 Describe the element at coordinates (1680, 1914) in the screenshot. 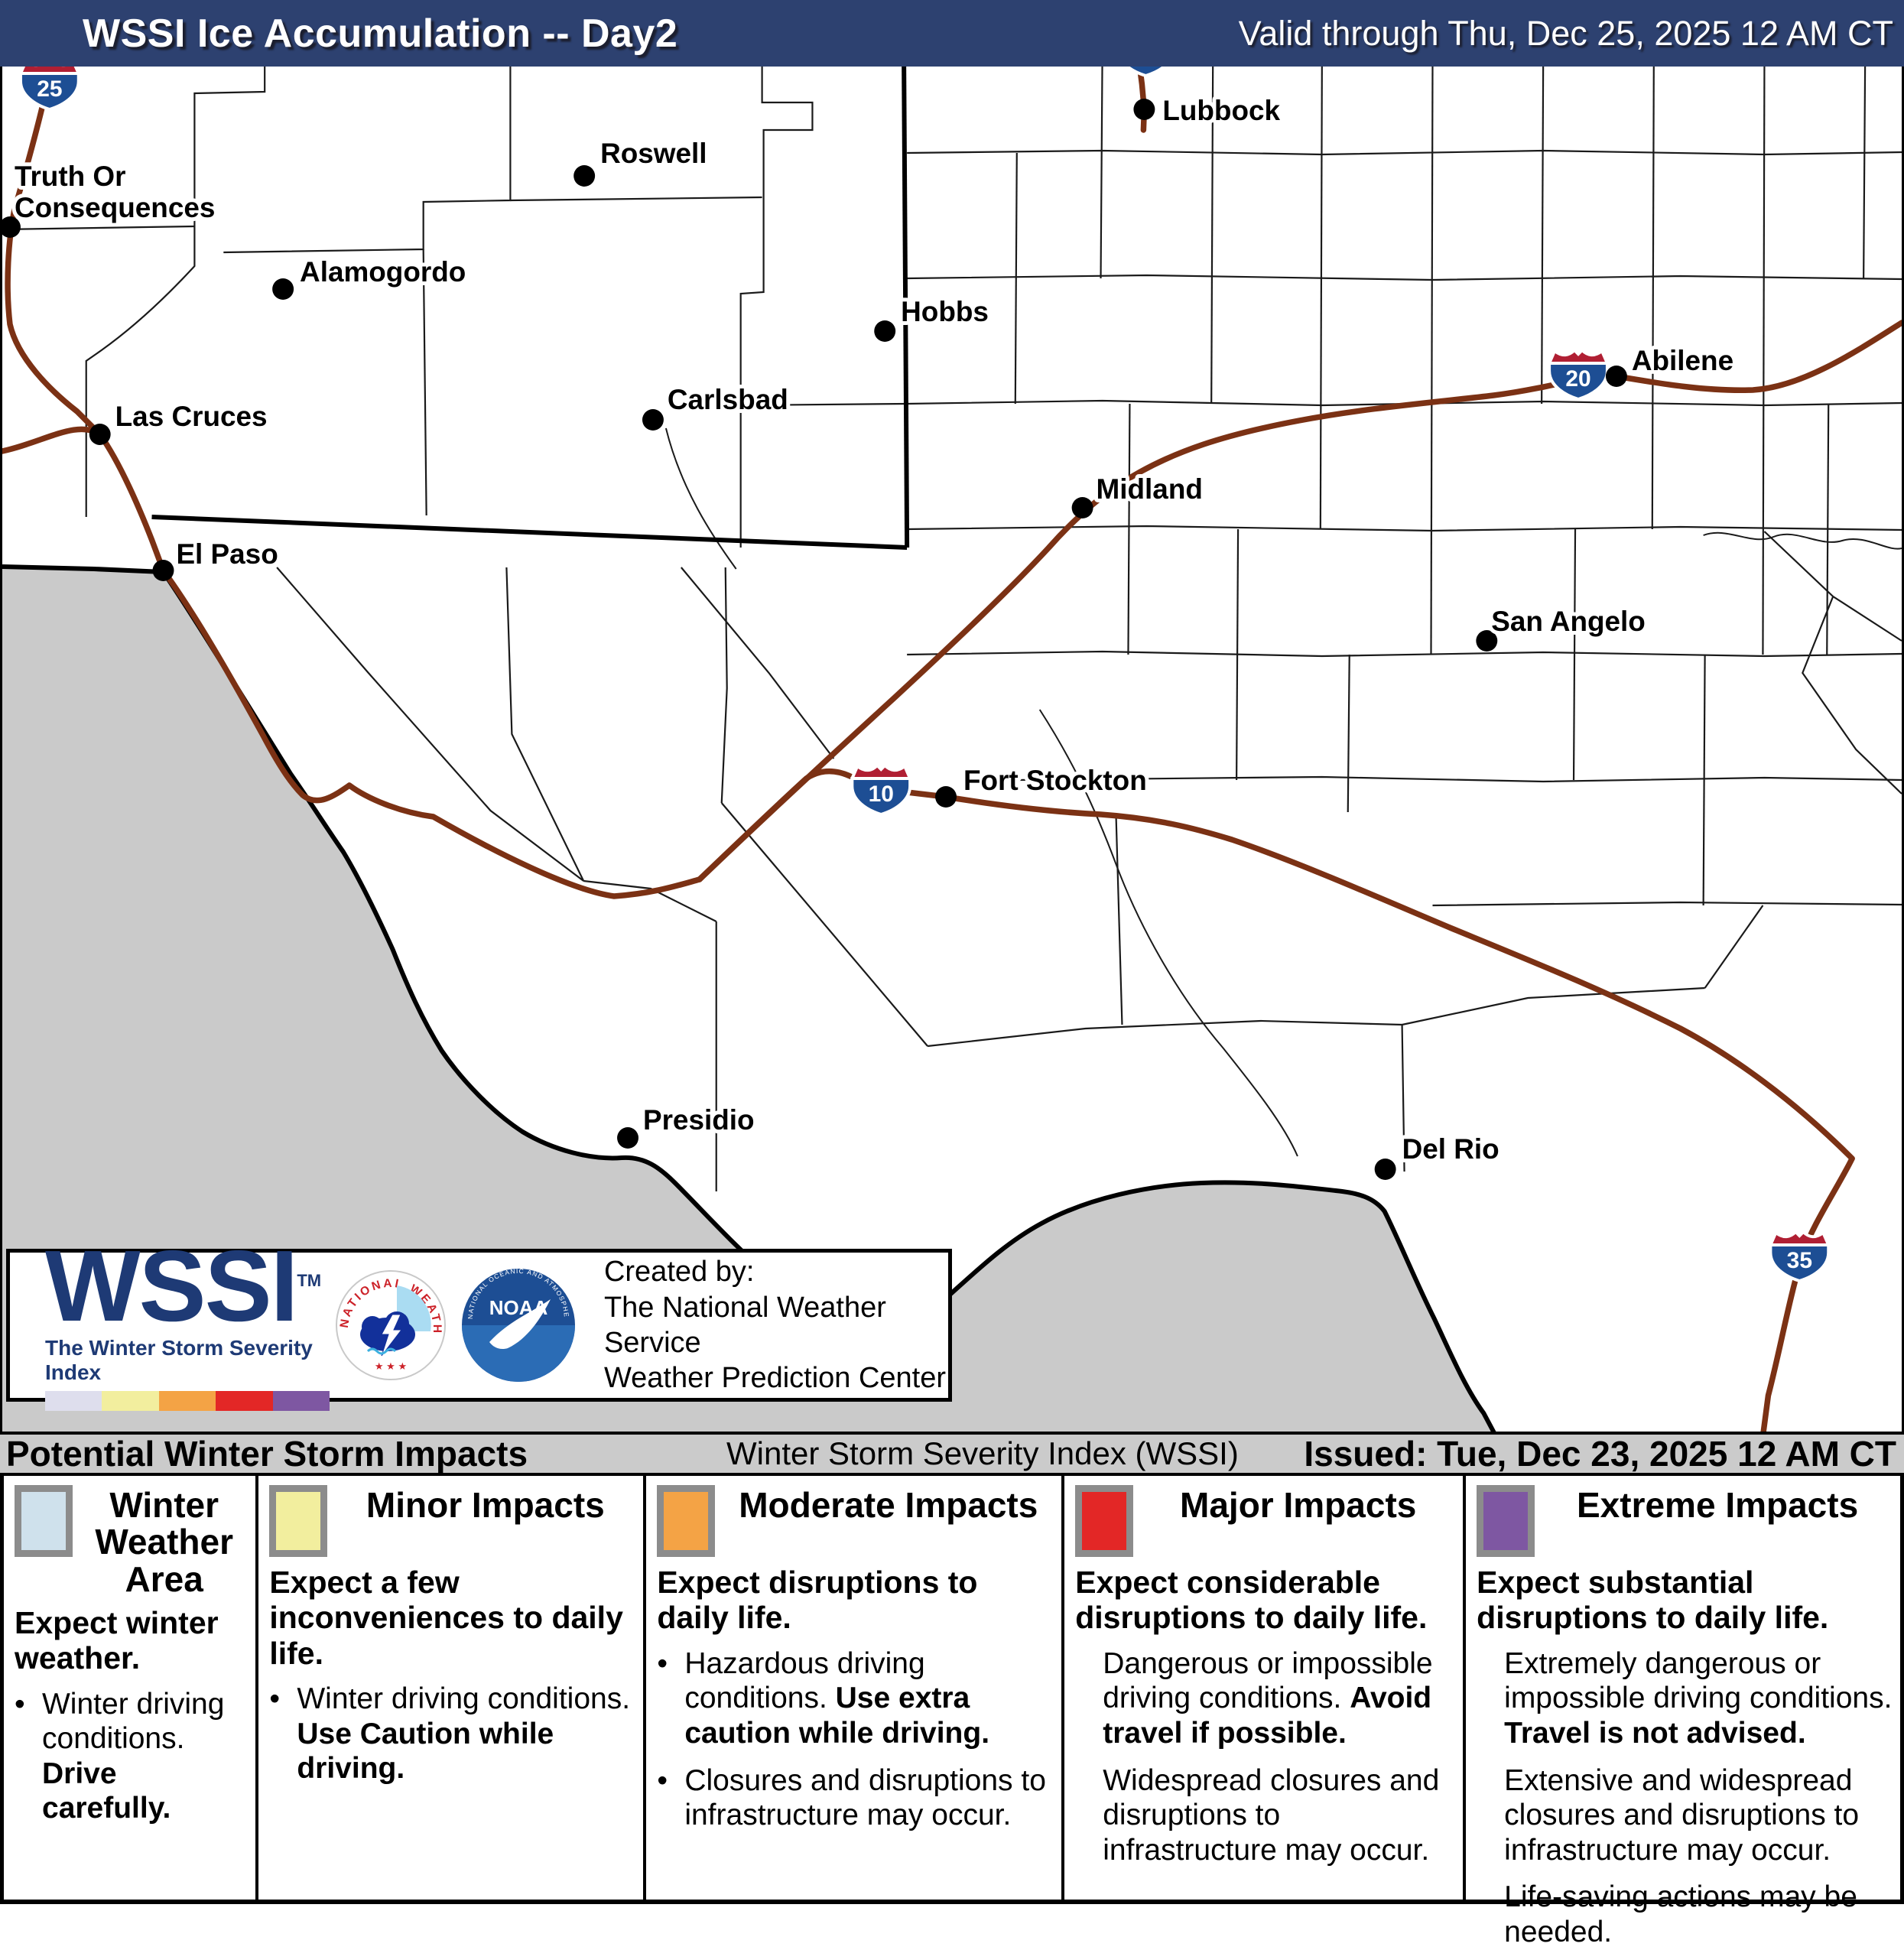

I see `legend-item-text: Life-saving actions may be needed.` at that location.